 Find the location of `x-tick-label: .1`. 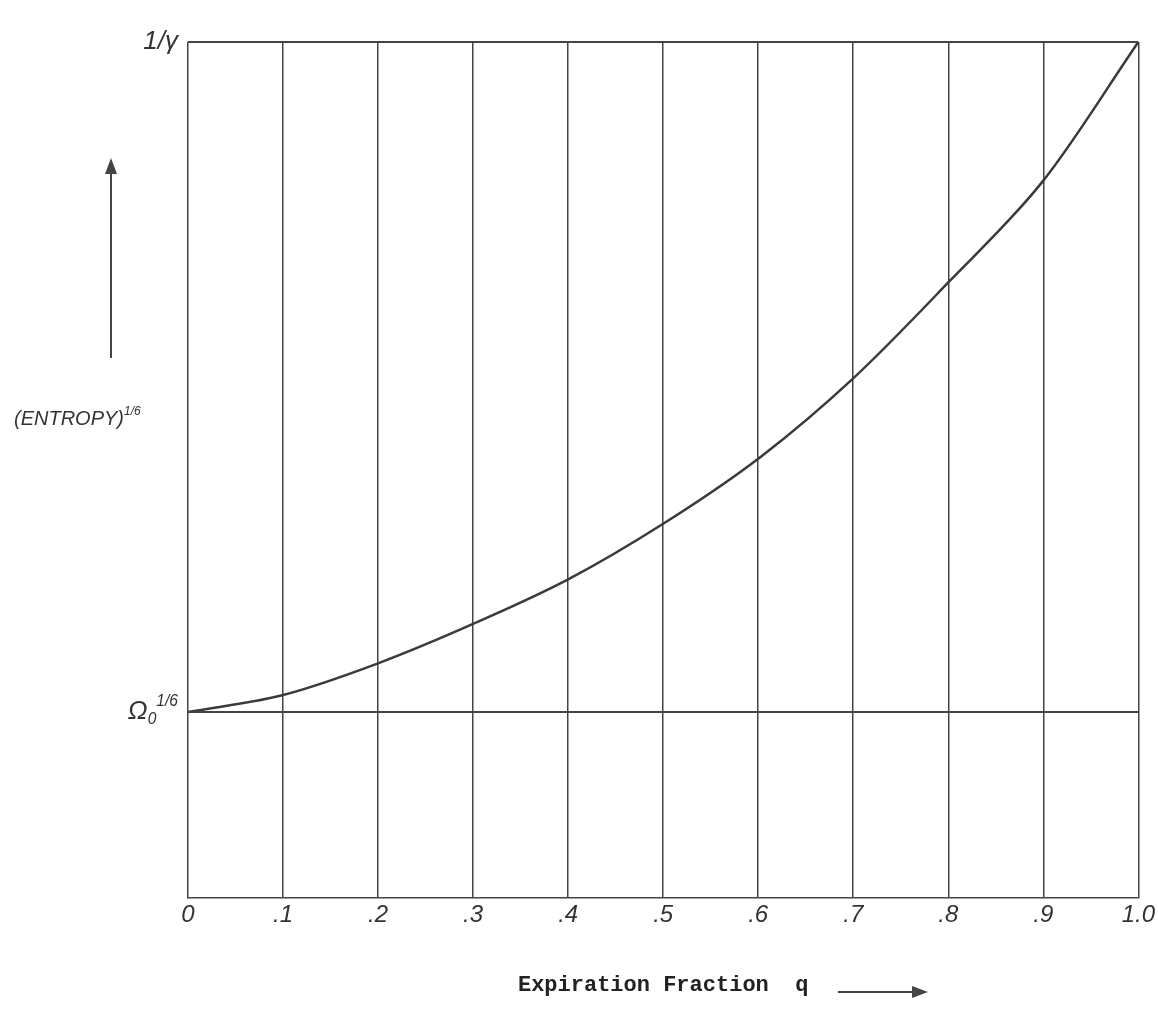

x-tick-label: .1 is located at coordinates (283, 913).